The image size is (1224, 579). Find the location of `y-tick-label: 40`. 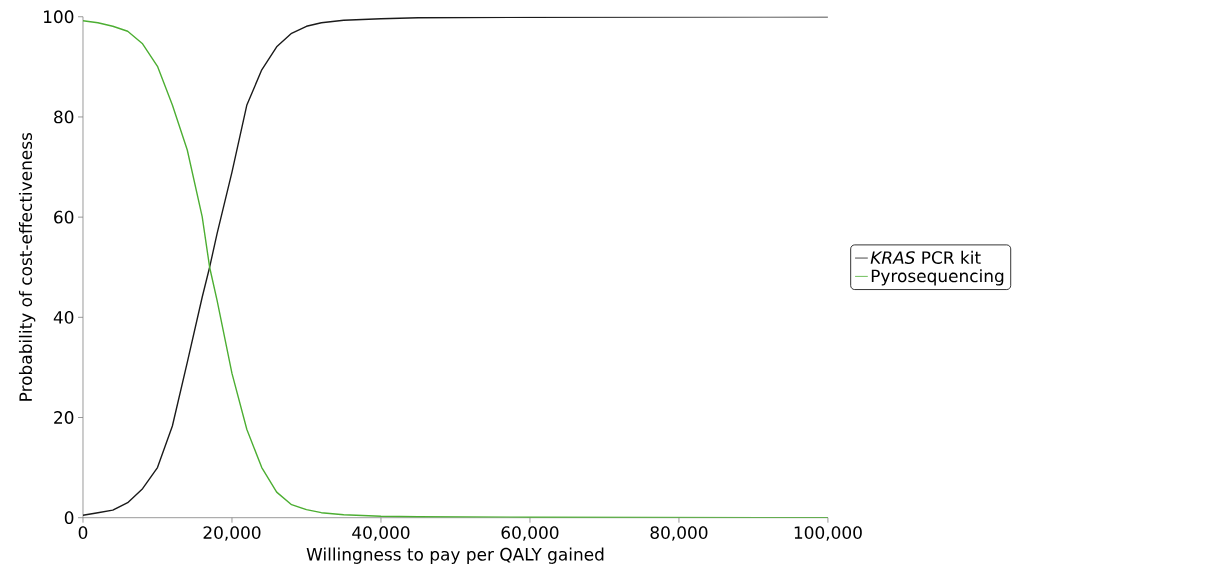

y-tick-label: 40 is located at coordinates (63, 317).